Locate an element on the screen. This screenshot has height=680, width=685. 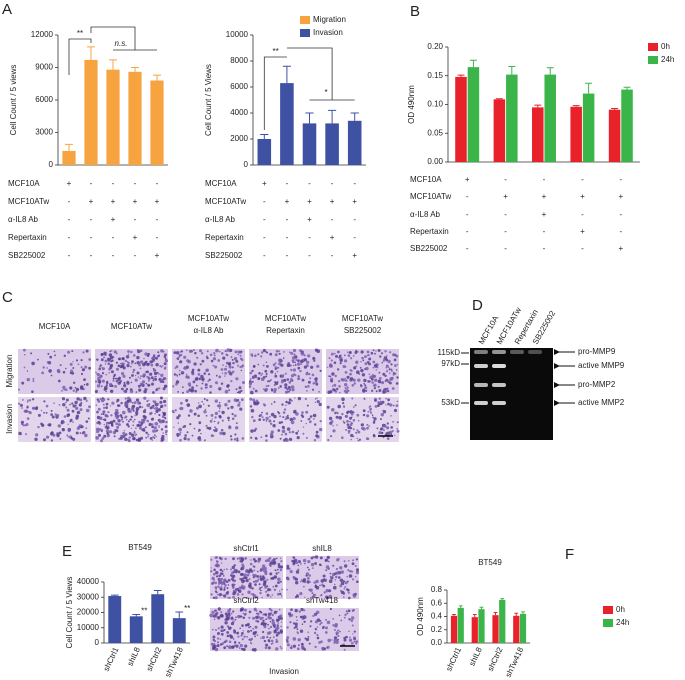
treatment-mark: + is located at coordinates (544, 196).